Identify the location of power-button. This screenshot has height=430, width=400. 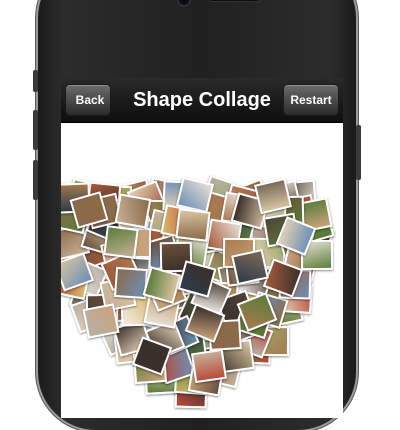
(358, 152).